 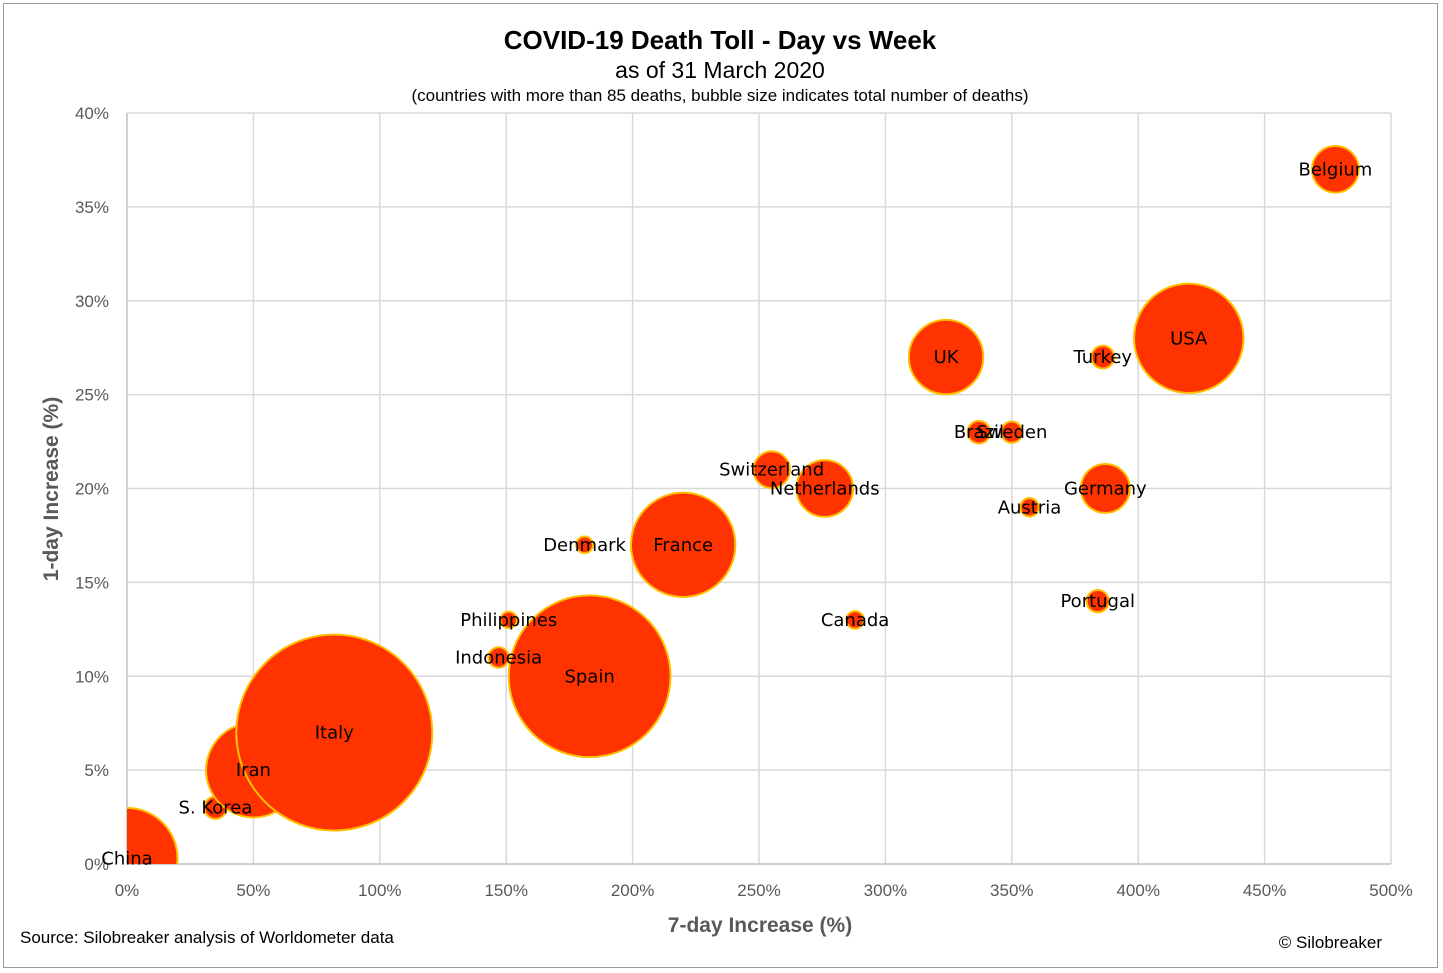 I want to click on y-tick-label: 15%, so click(x=92, y=582).